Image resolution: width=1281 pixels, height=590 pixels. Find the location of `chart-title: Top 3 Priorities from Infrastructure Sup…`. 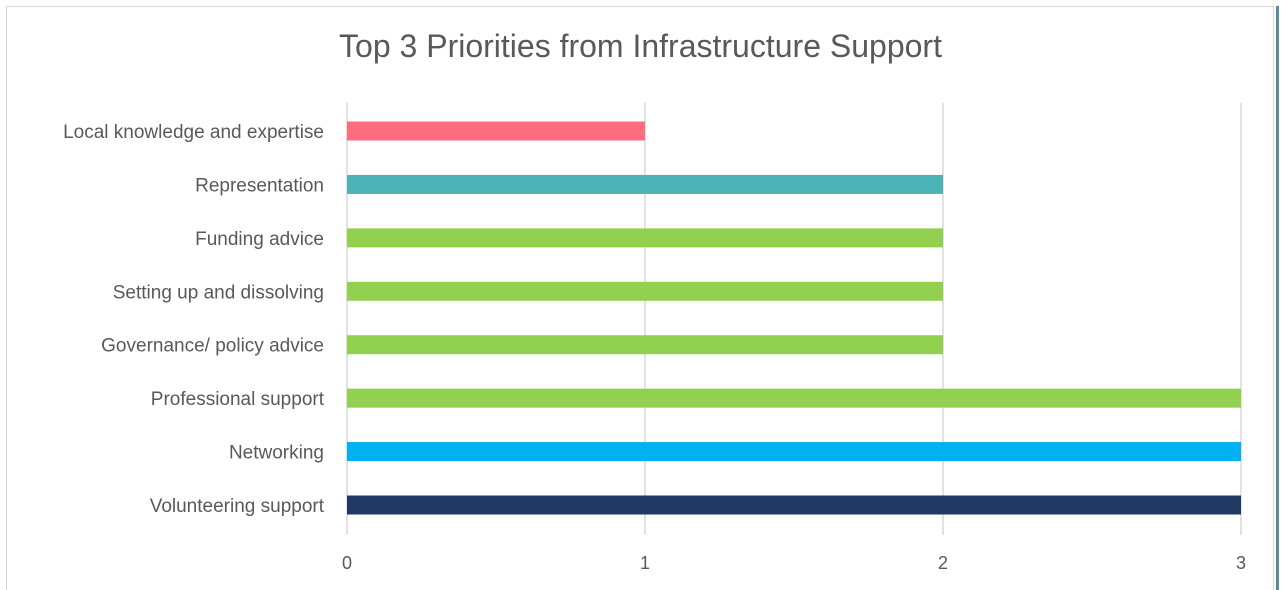

chart-title: Top 3 Priorities from Infrastructure Sup… is located at coordinates (640, 46).